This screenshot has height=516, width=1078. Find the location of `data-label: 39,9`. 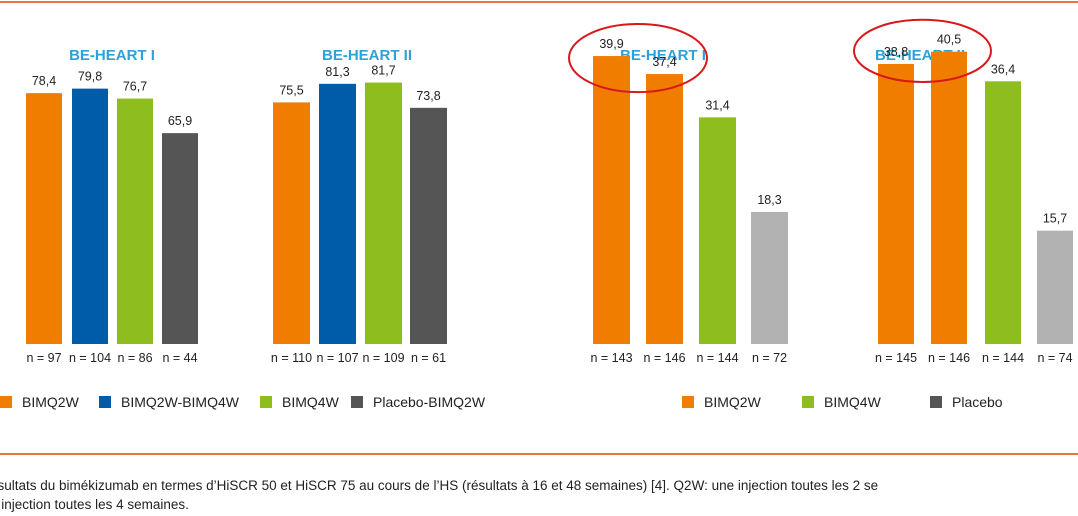

data-label: 39,9 is located at coordinates (611, 44).